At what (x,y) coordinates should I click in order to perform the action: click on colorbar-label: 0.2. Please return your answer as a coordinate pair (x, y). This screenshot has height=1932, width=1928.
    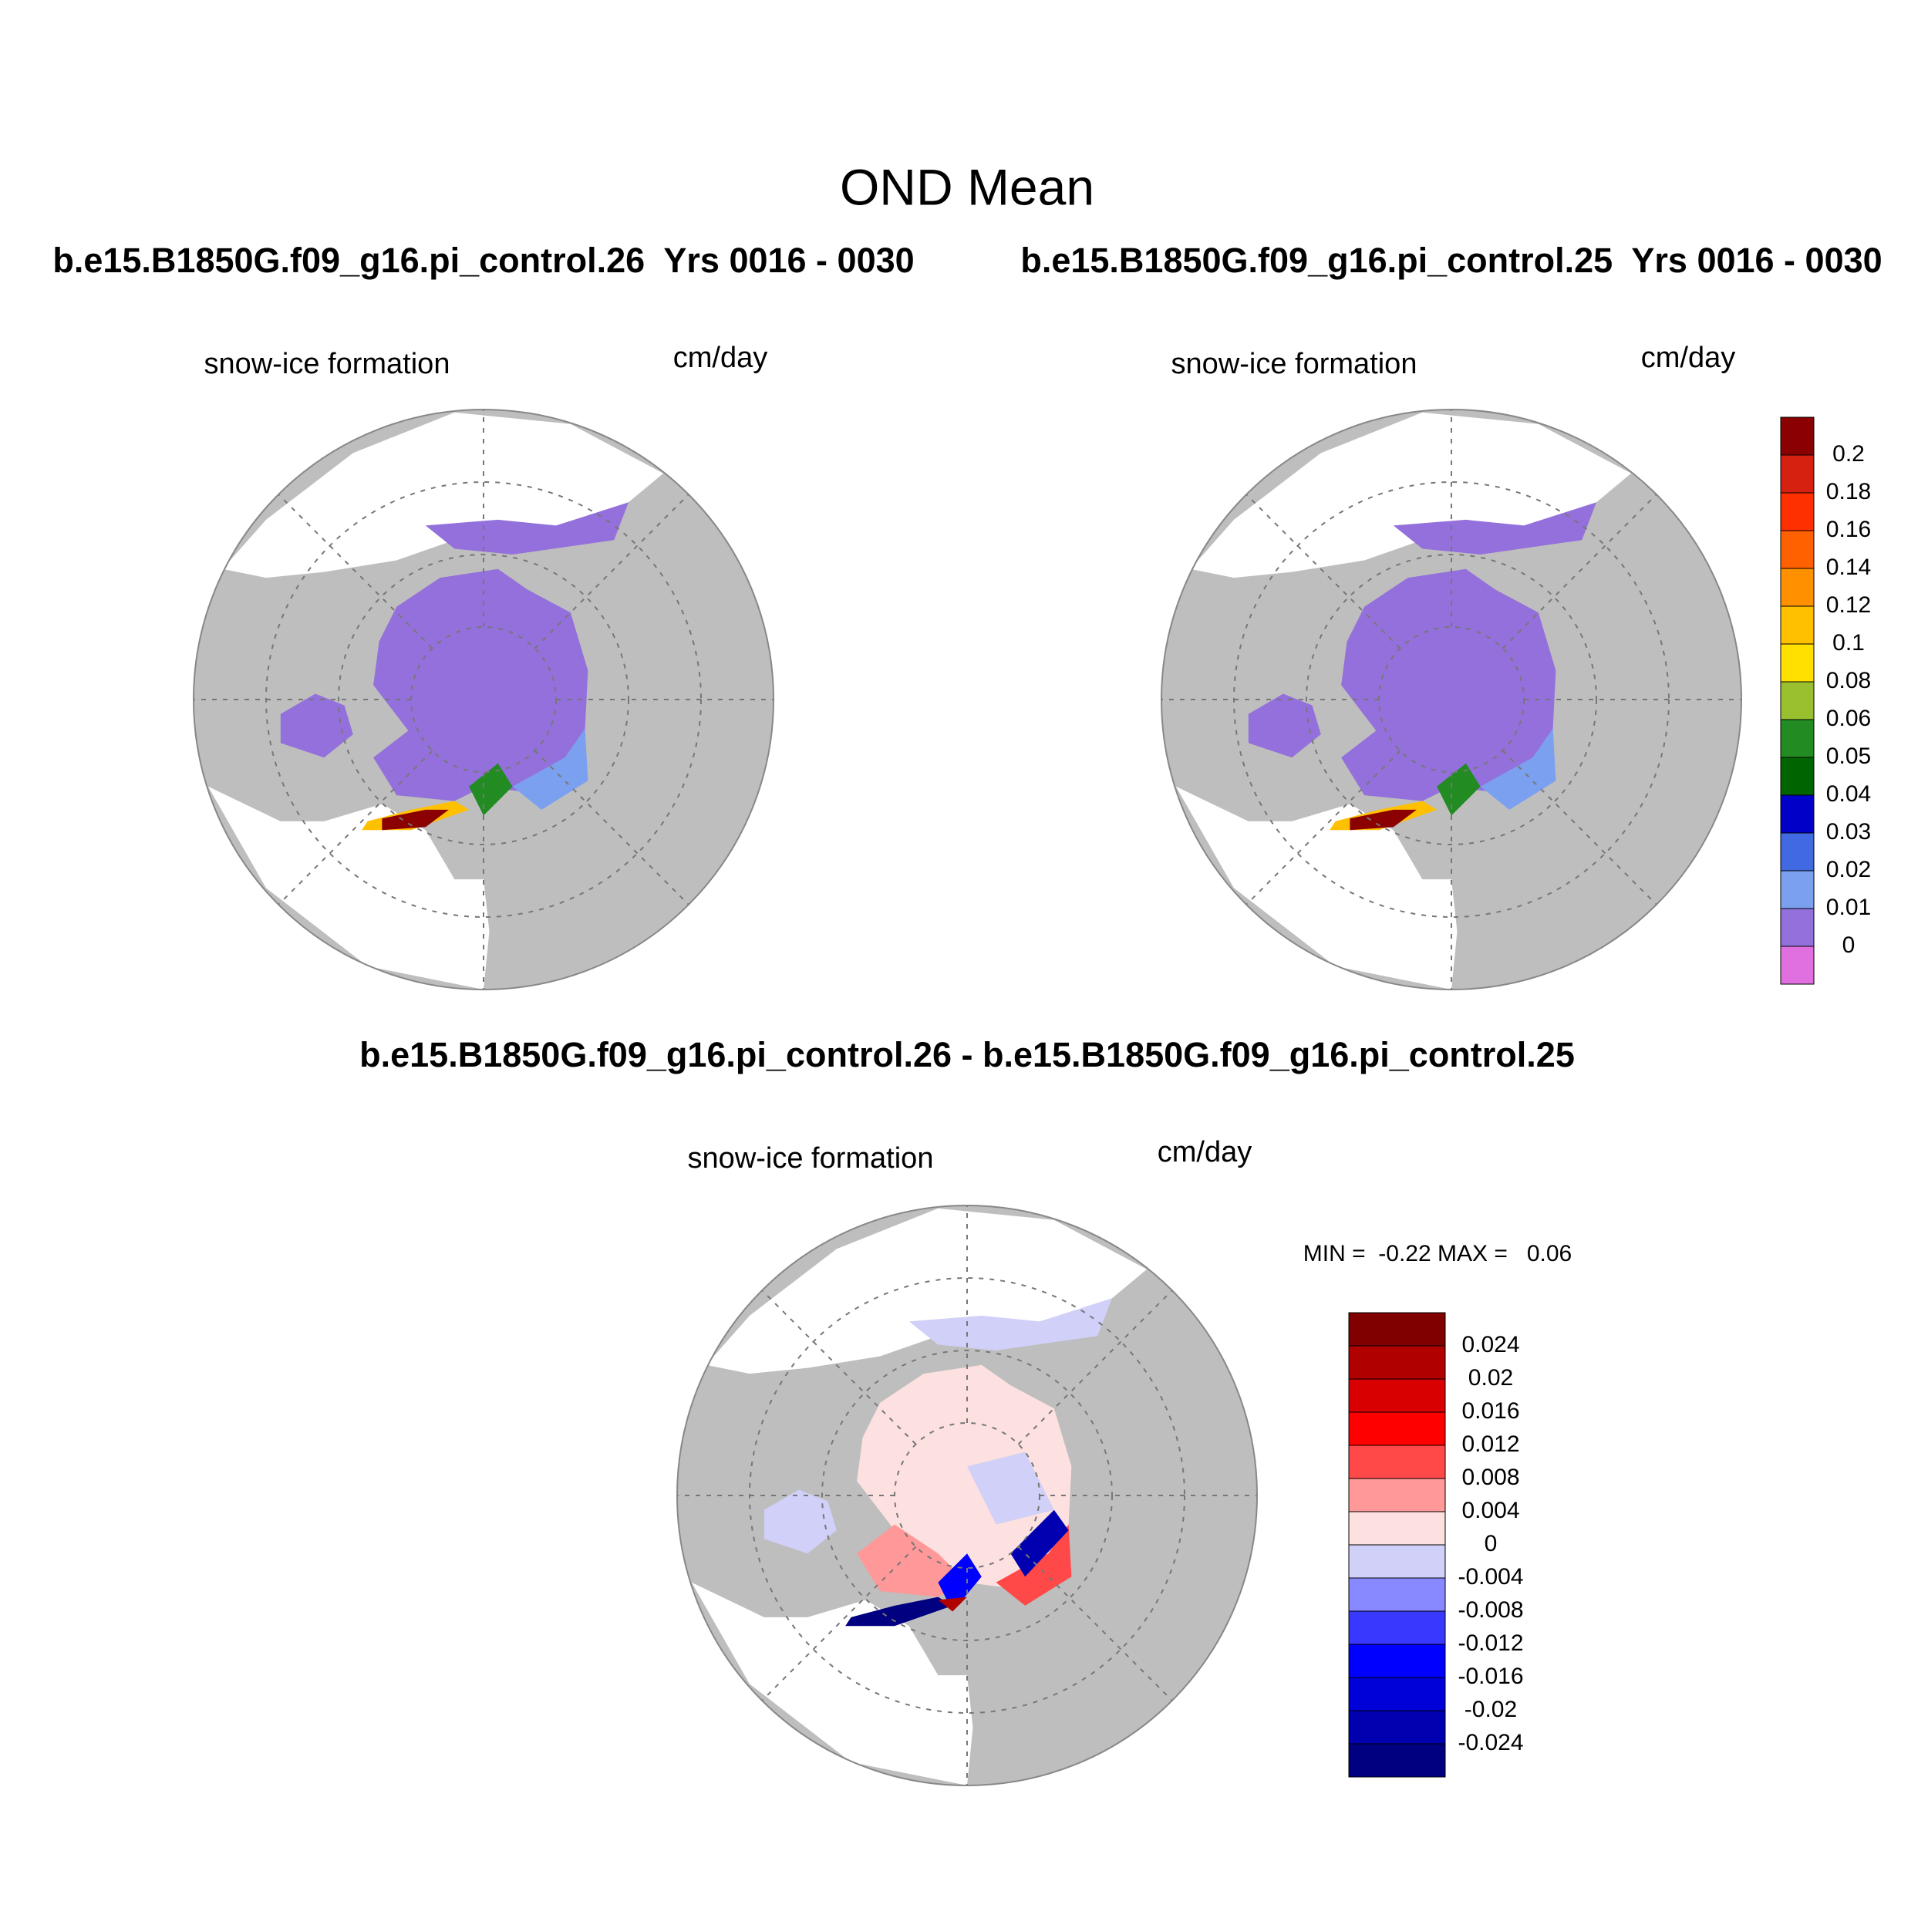
    Looking at the image, I should click on (1848, 454).